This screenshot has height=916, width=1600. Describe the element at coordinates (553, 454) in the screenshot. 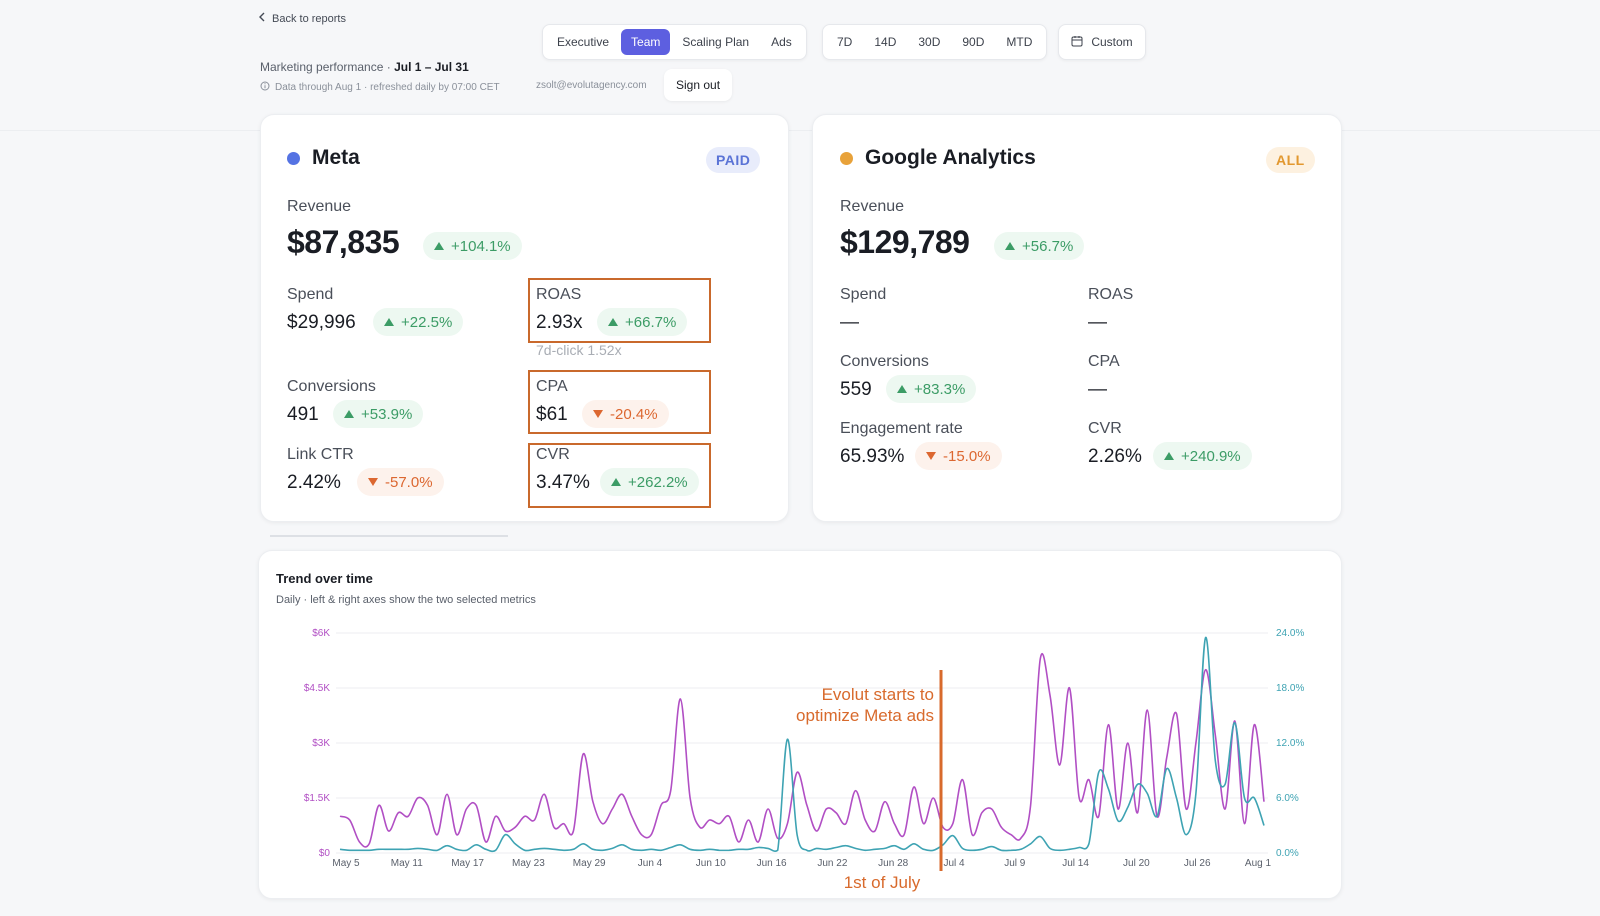

I see `meta-cvr-label: CVR` at that location.